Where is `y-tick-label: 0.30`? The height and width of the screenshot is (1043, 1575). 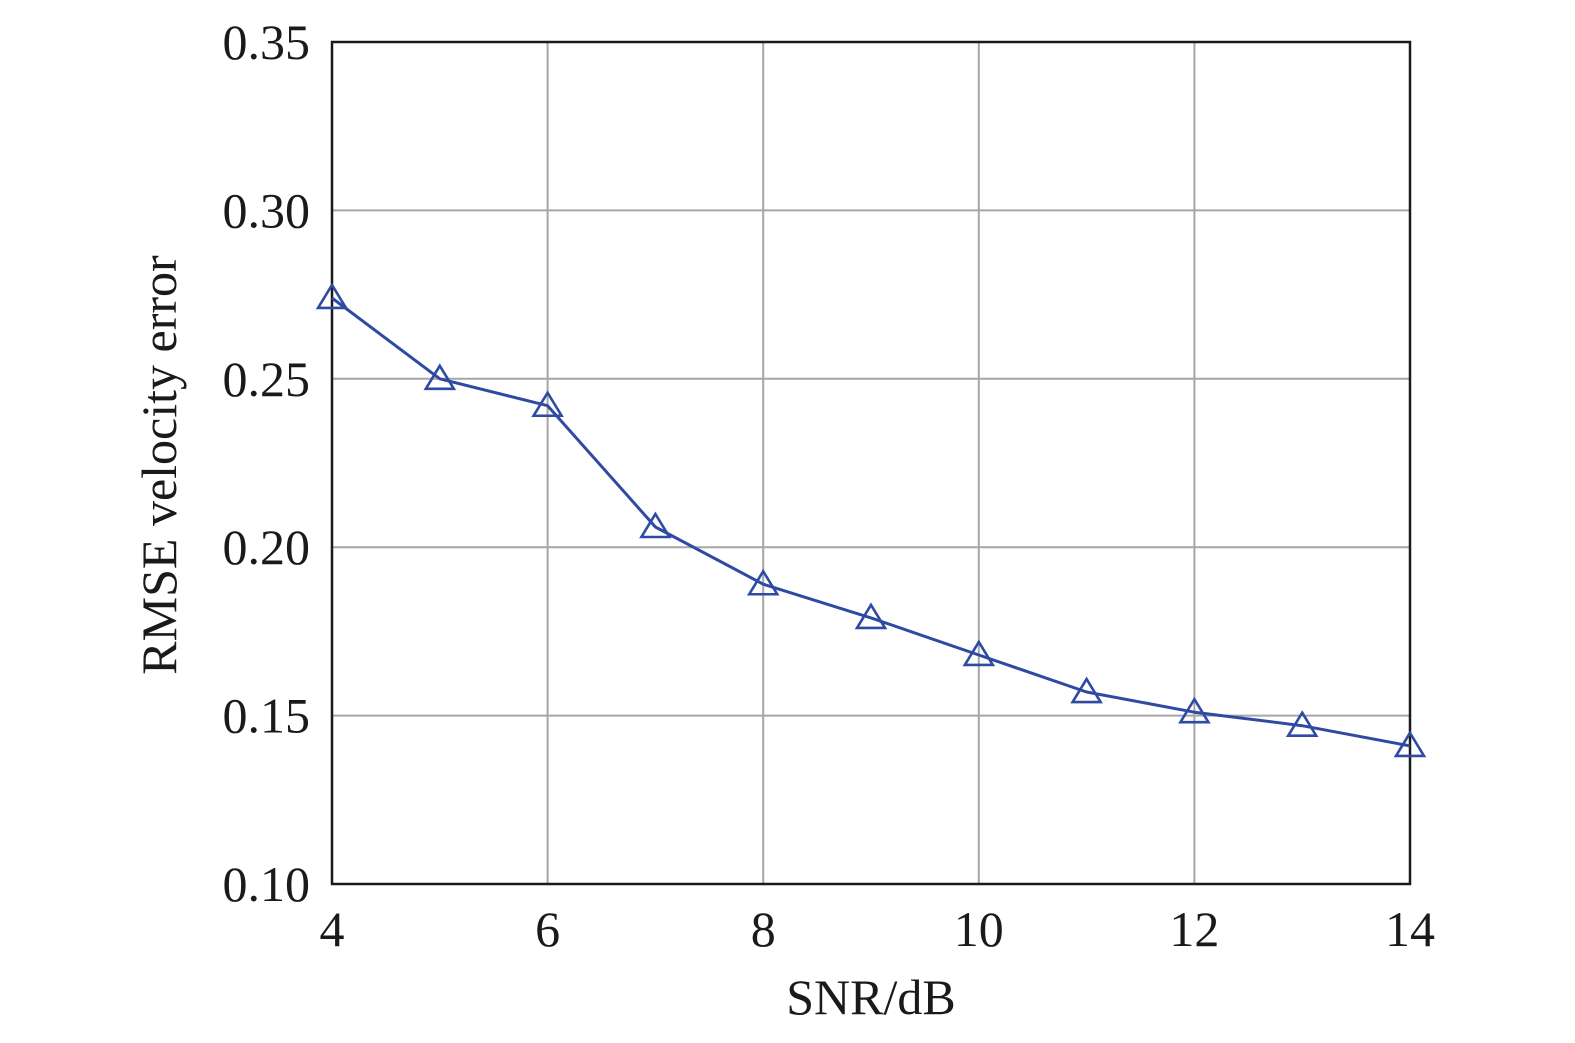 y-tick-label: 0.30 is located at coordinates (267, 210).